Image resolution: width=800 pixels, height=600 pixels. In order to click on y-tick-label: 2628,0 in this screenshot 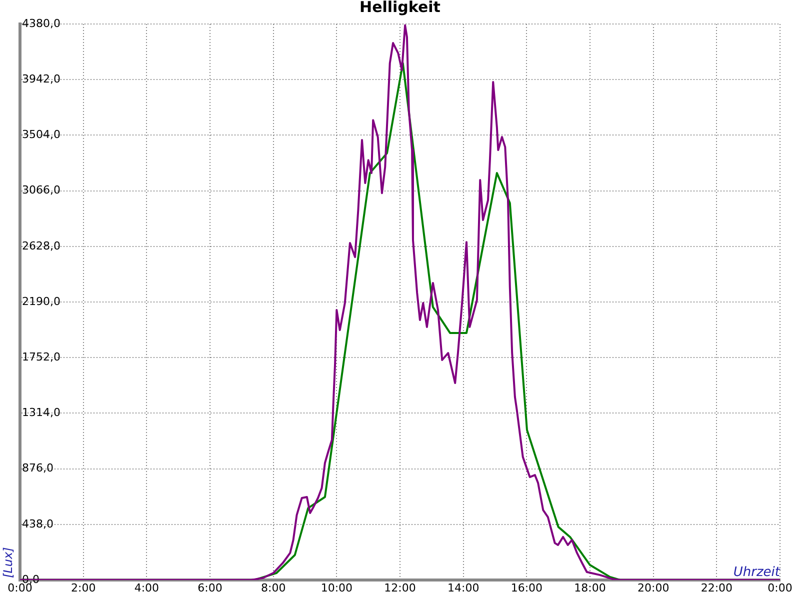, I will do `click(41, 245)`.